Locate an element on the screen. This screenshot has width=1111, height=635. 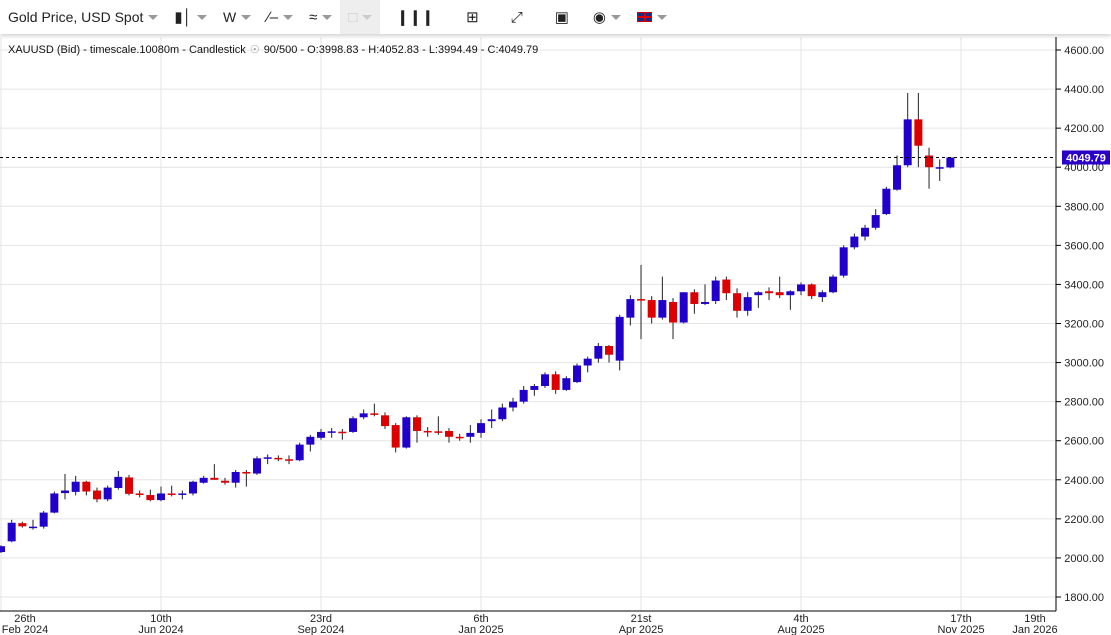
x-tick-label: Jan 2026 is located at coordinates (1034, 629).